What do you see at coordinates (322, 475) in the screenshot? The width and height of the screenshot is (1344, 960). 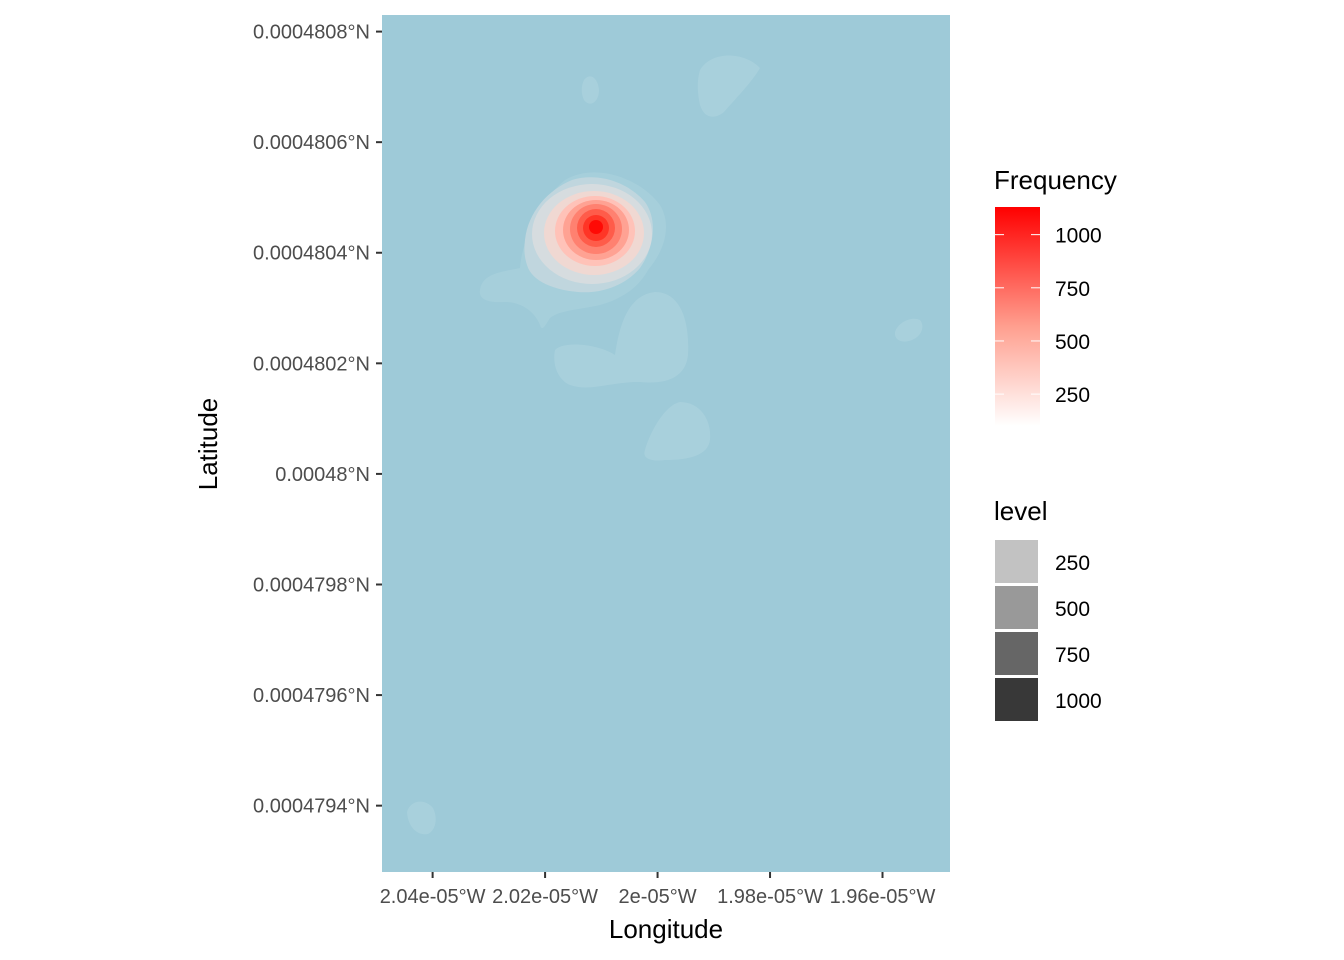 I see `y-tick-label: 0.00048°N` at bounding box center [322, 475].